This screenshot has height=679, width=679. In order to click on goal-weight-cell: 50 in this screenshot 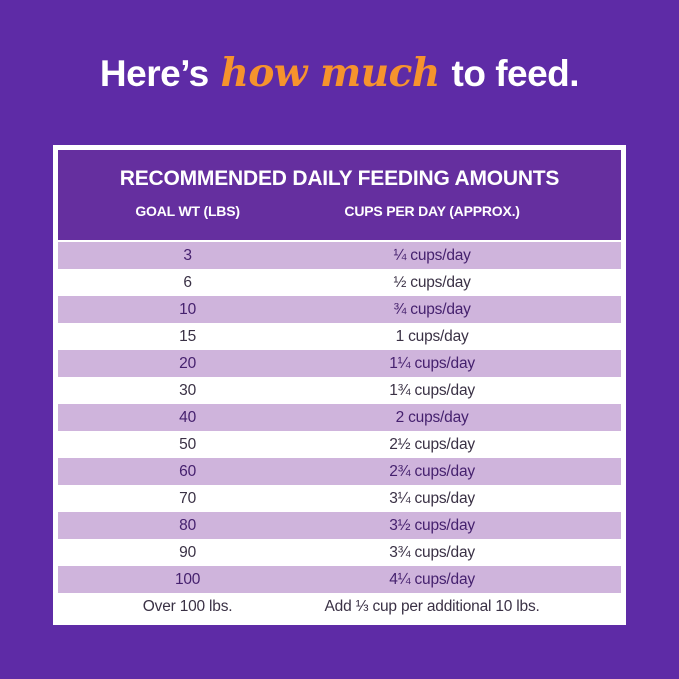, I will do `click(188, 444)`.